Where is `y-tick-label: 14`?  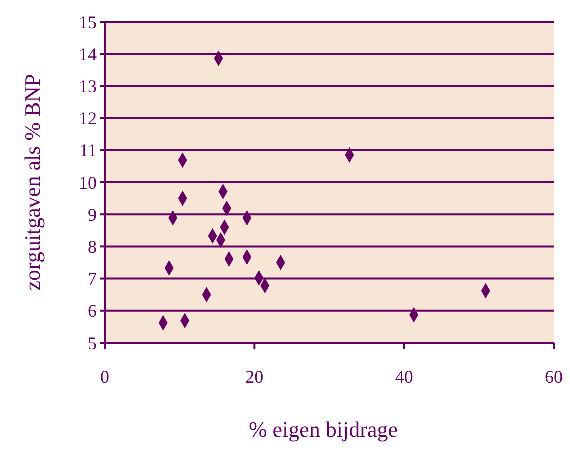 y-tick-label: 14 is located at coordinates (88, 54).